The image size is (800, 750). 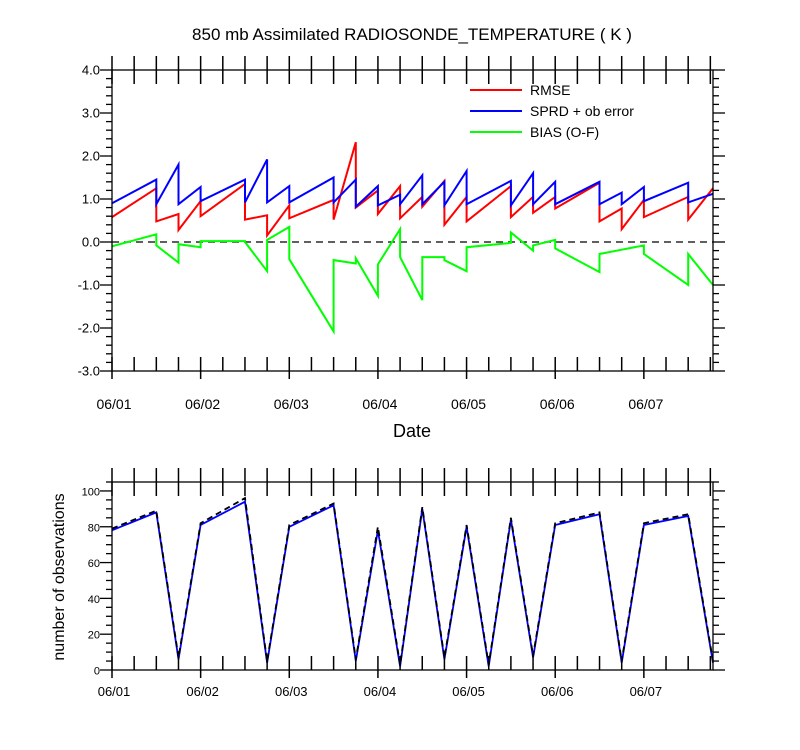 I want to click on y-tick-label: 60, so click(x=94, y=564).